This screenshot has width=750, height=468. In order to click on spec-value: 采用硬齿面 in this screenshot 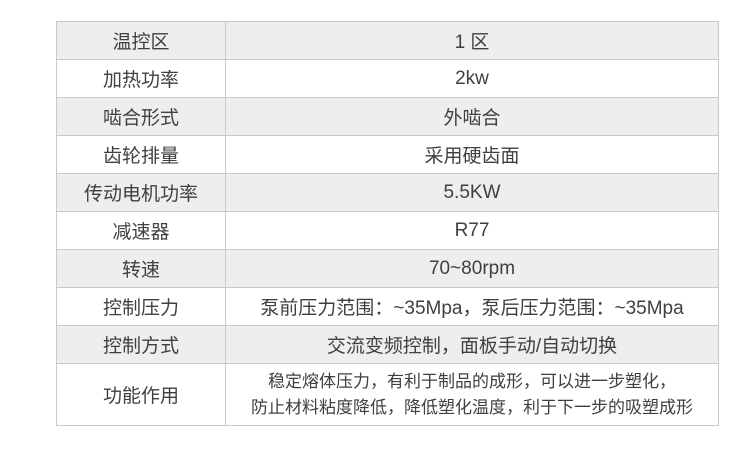, I will do `click(472, 154)`.